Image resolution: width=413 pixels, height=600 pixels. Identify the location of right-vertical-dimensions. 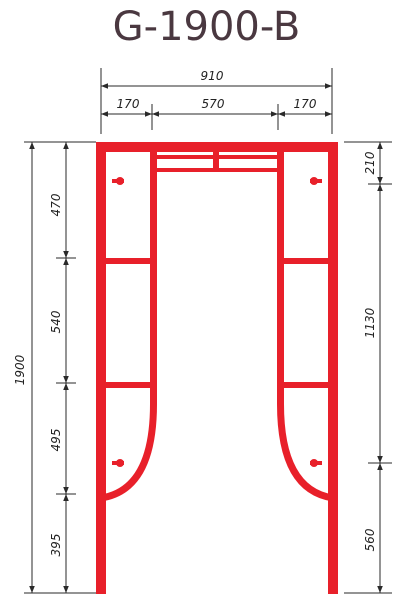
(368, 367).